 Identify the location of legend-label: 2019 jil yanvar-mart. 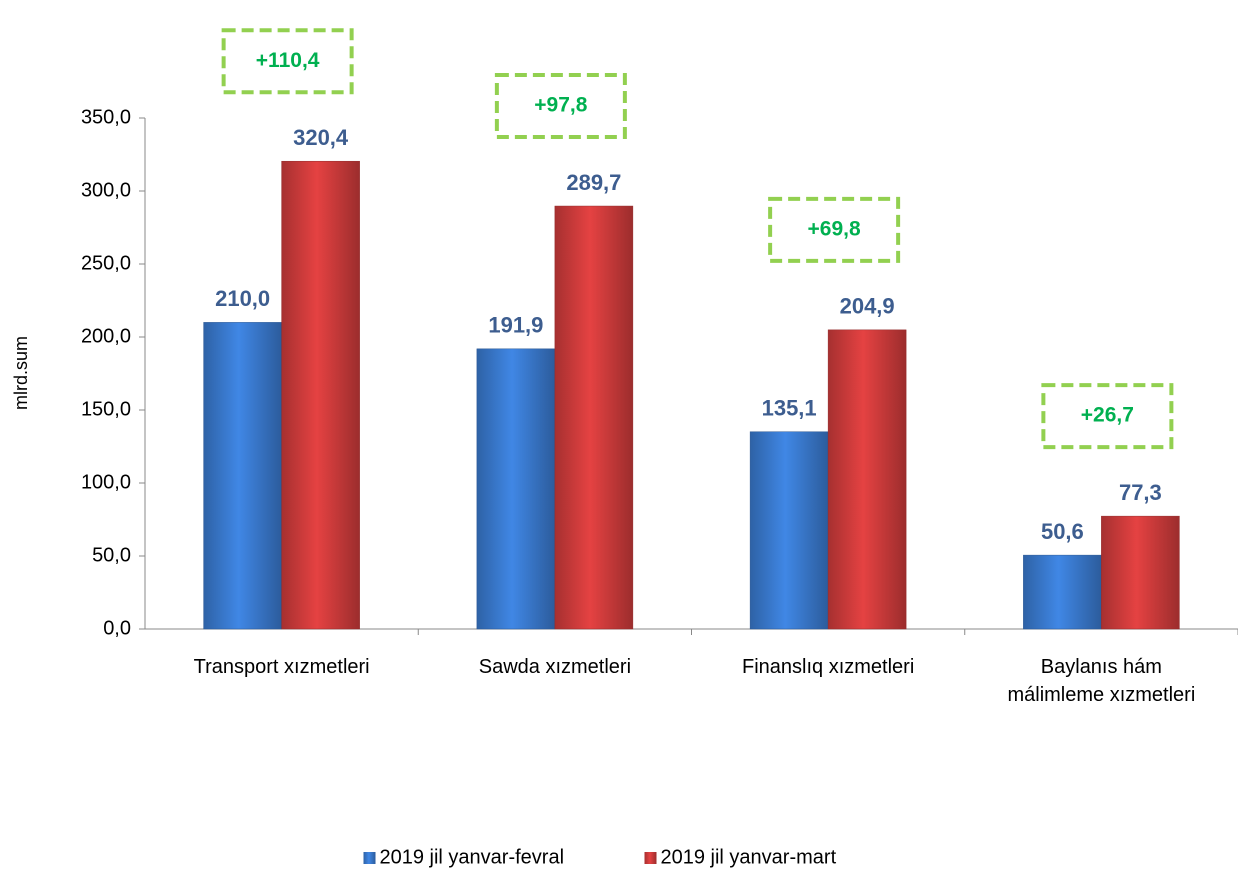
(749, 857).